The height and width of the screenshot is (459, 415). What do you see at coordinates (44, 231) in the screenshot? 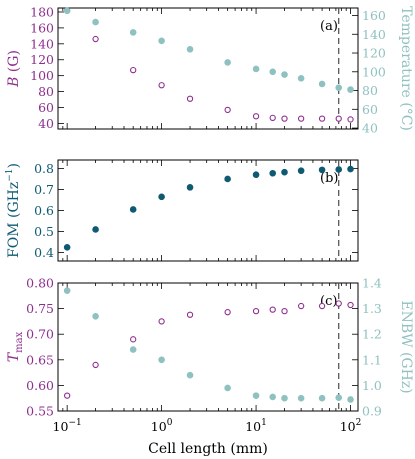
I see `y-left-tick-label: 0.5` at bounding box center [44, 231].